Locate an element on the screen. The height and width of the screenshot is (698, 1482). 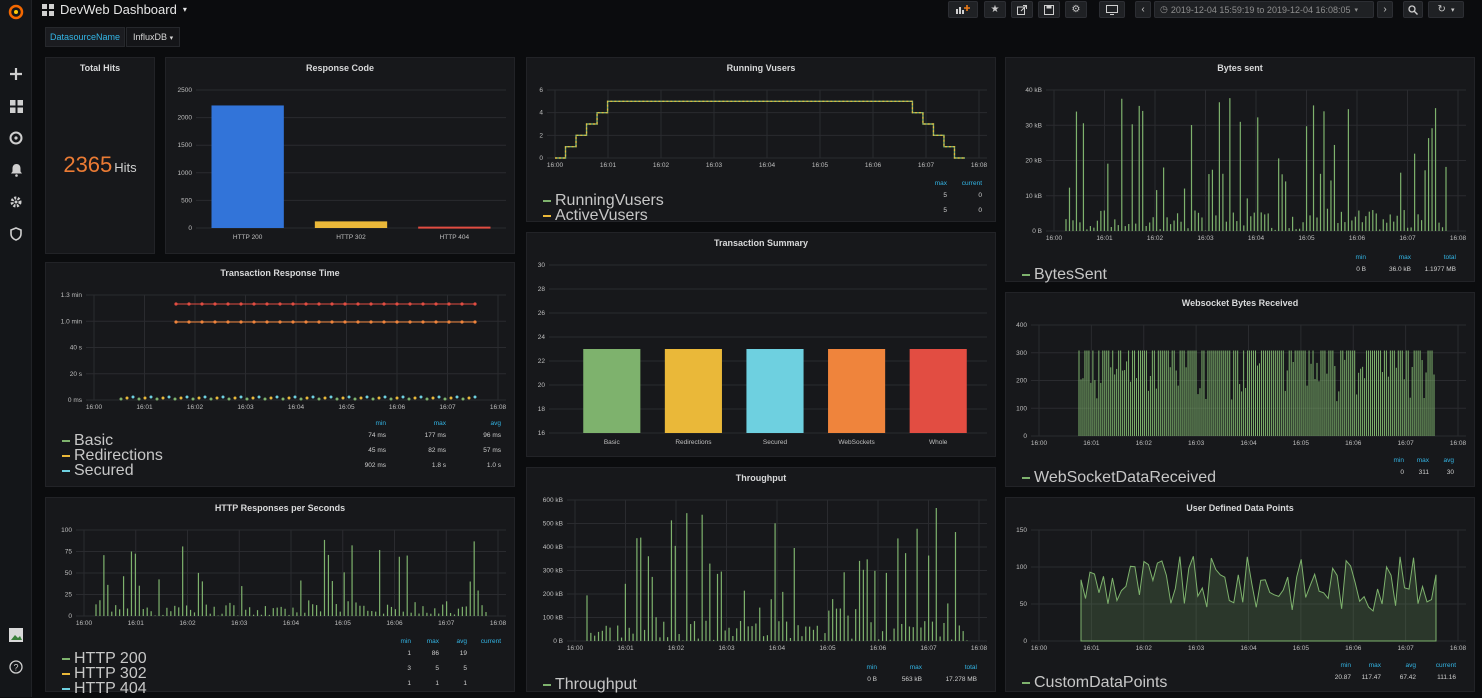
legend-value-avg: 1 is located at coordinates (465, 683).